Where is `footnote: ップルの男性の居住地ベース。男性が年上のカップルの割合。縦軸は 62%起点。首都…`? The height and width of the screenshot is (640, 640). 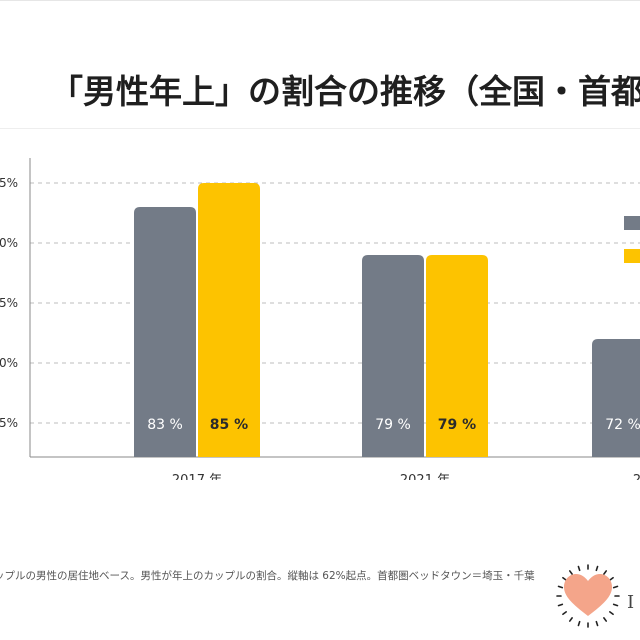 footnote: ップルの男性の居住地ベース。男性が年上のカップルの割合。縦軸は 62%起点。首都… is located at coordinates (267, 576).